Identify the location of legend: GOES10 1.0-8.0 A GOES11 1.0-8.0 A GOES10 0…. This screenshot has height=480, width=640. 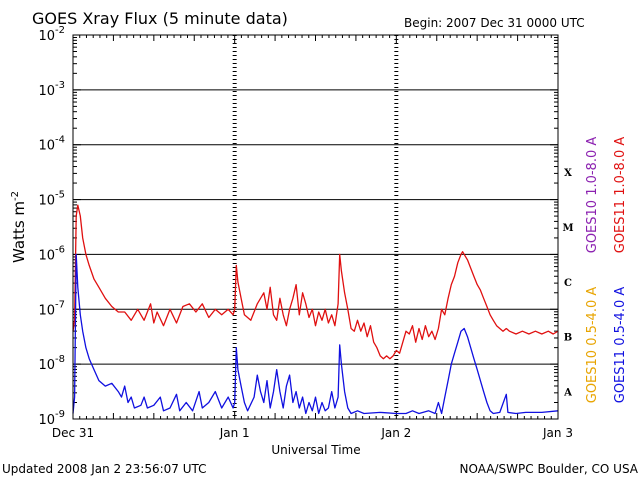
(606, 270).